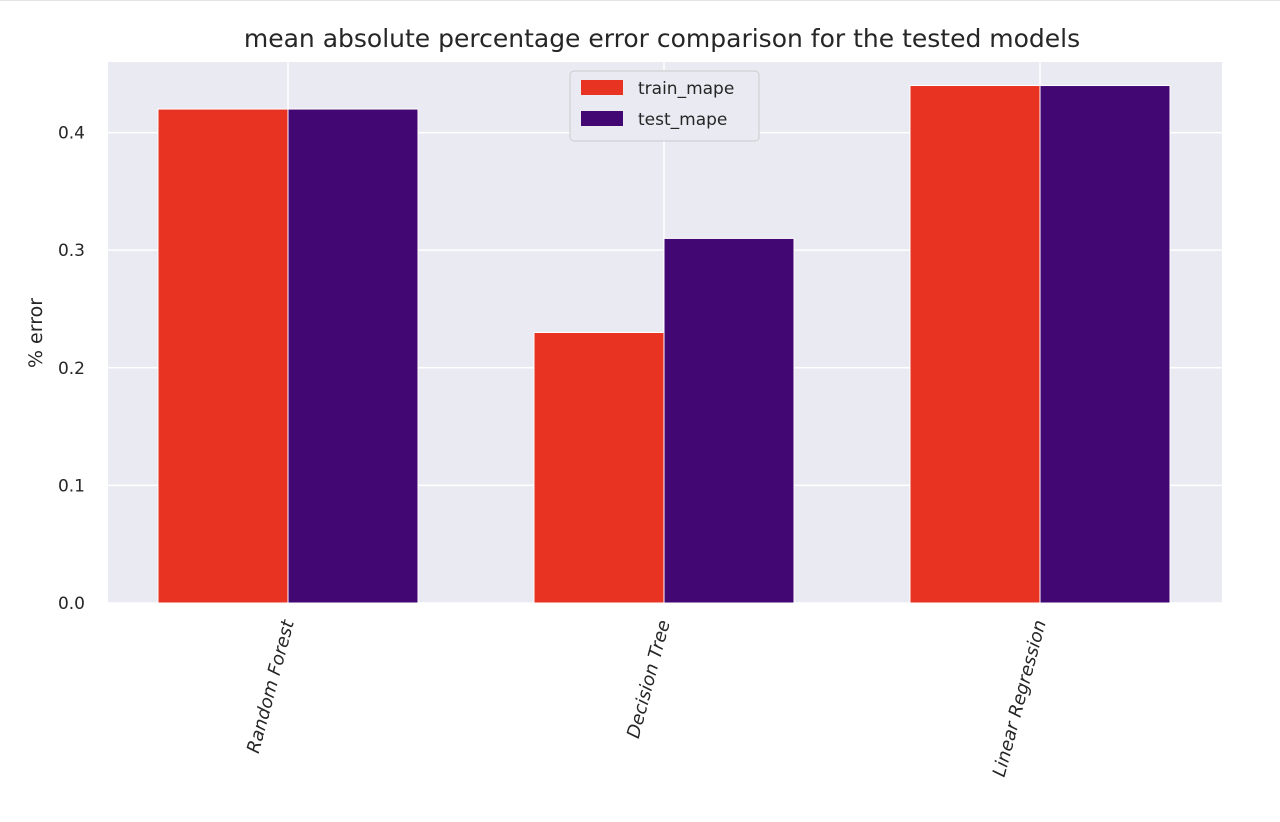 Image resolution: width=1280 pixels, height=822 pixels. What do you see at coordinates (640, 0) in the screenshot?
I see `top-divider` at bounding box center [640, 0].